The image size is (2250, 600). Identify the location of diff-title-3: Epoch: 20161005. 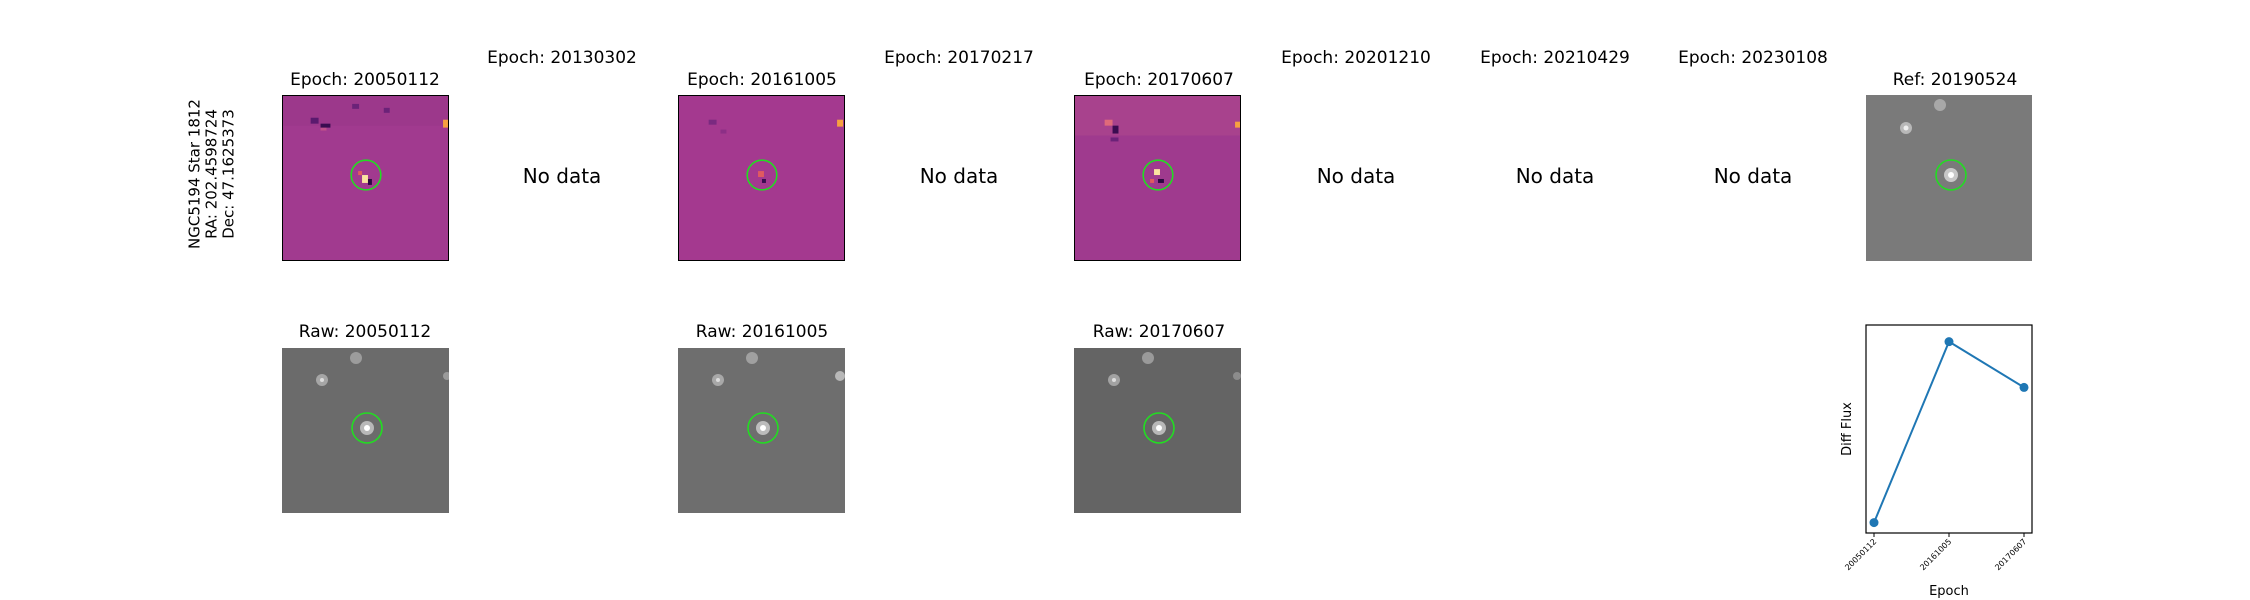
(762, 80).